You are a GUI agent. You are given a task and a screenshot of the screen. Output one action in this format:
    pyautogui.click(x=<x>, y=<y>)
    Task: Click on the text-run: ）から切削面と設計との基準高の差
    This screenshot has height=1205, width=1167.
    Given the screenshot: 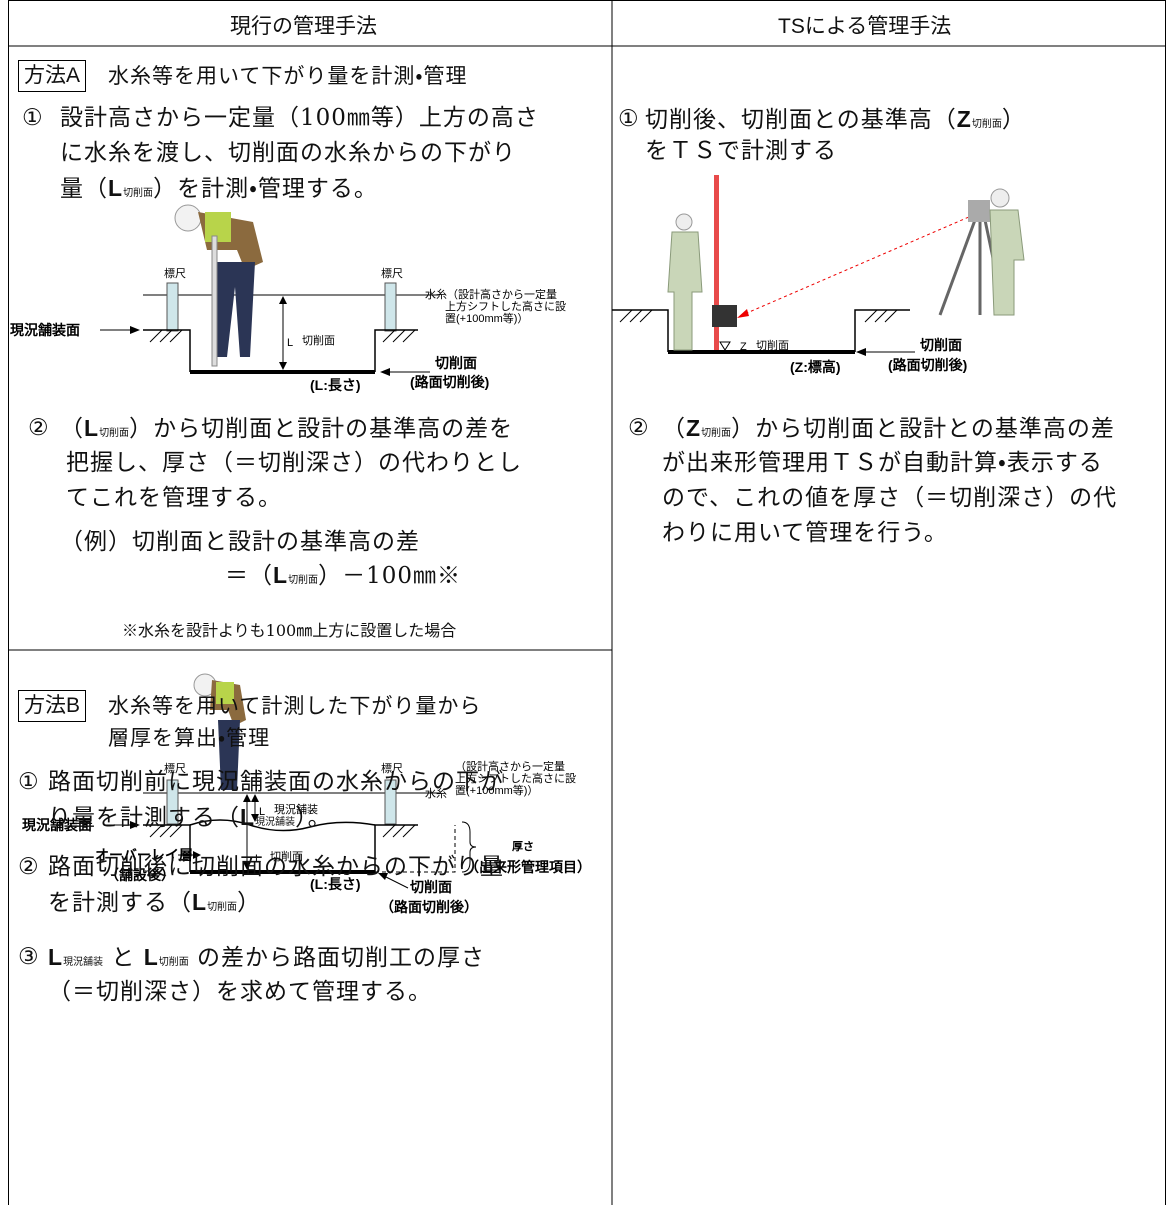 What is the action you would take?
    pyautogui.click(x=923, y=429)
    